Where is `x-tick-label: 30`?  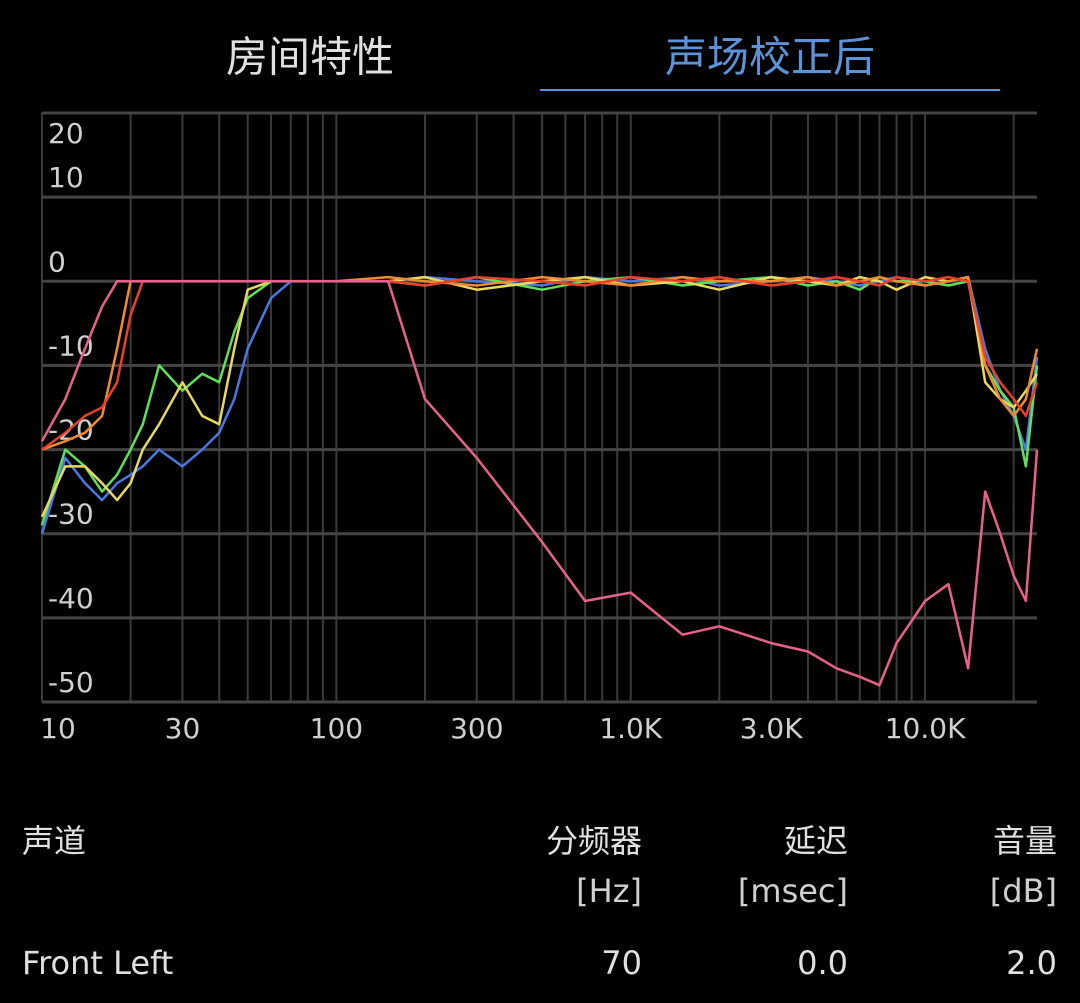
x-tick-label: 30 is located at coordinates (183, 728).